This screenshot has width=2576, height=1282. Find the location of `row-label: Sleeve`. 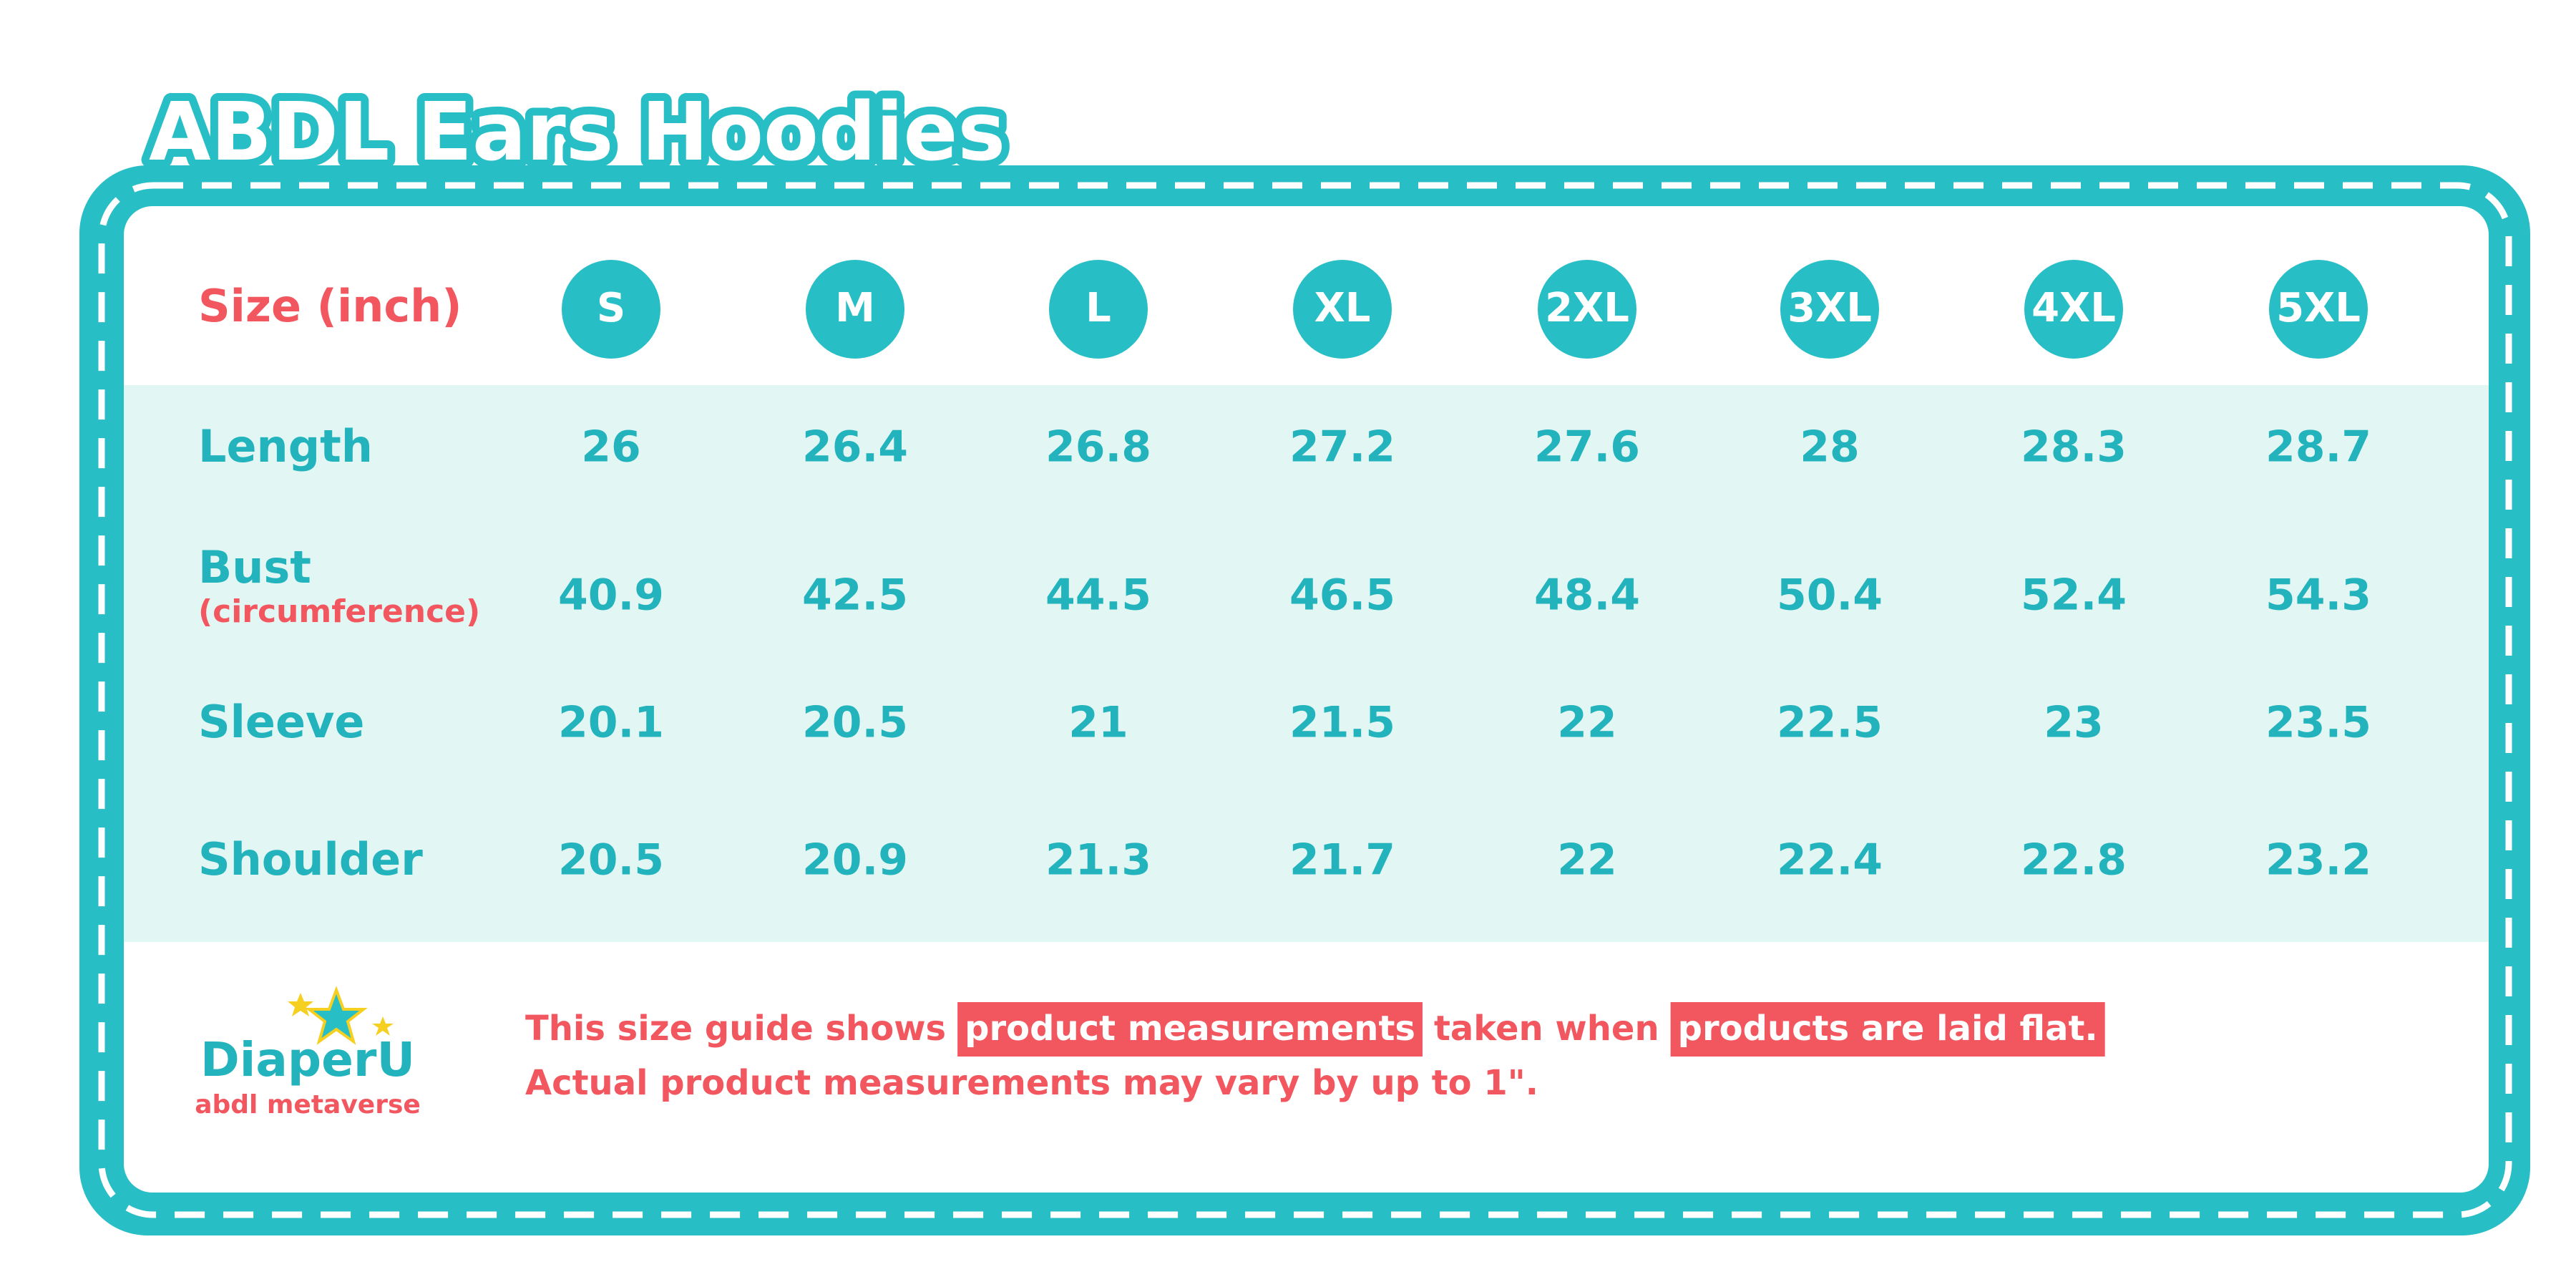

row-label: Sleeve is located at coordinates (281, 722).